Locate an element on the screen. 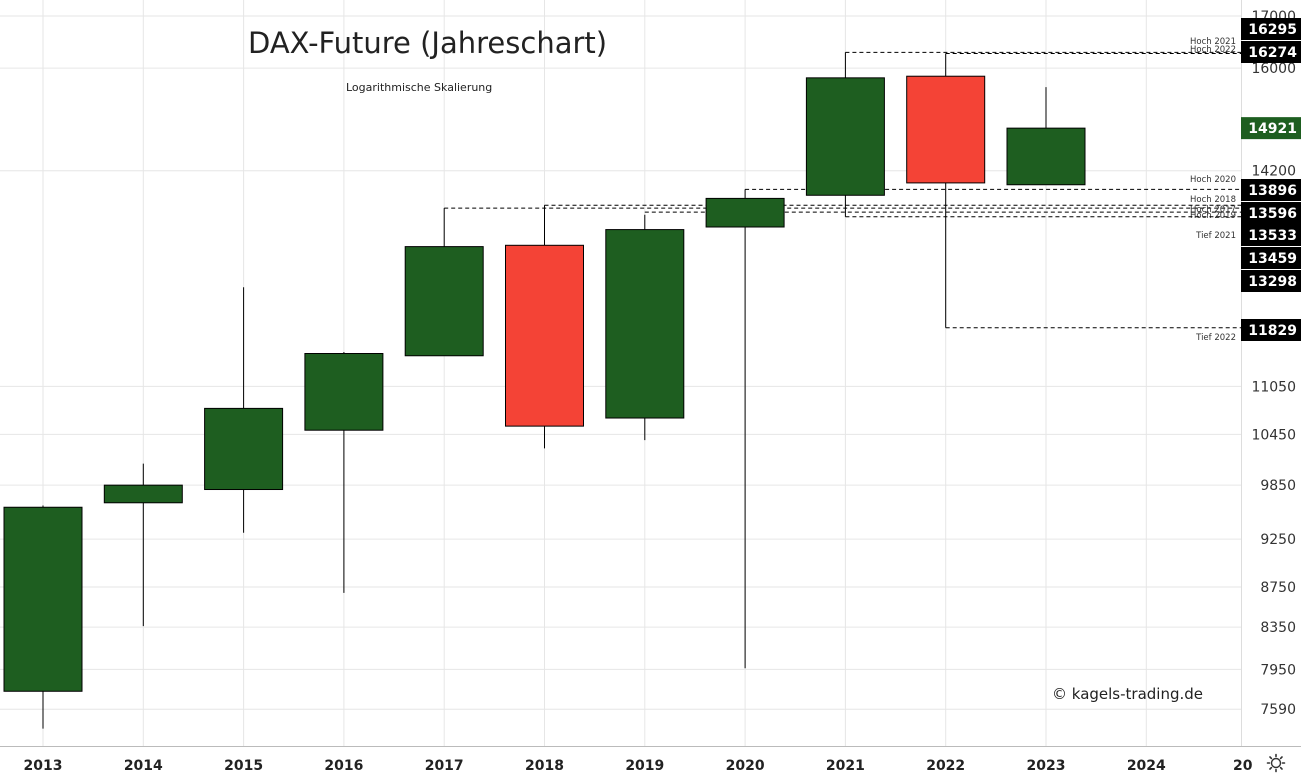  price-badge-text: 13298 is located at coordinates (1272, 282).